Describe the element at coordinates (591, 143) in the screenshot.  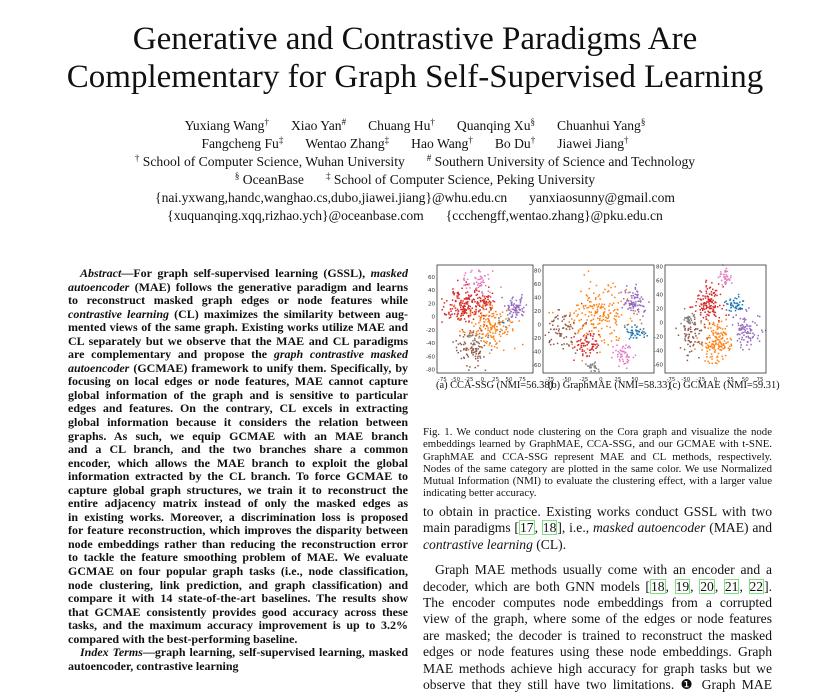
I see `author-name: Jiawei Jiang` at that location.